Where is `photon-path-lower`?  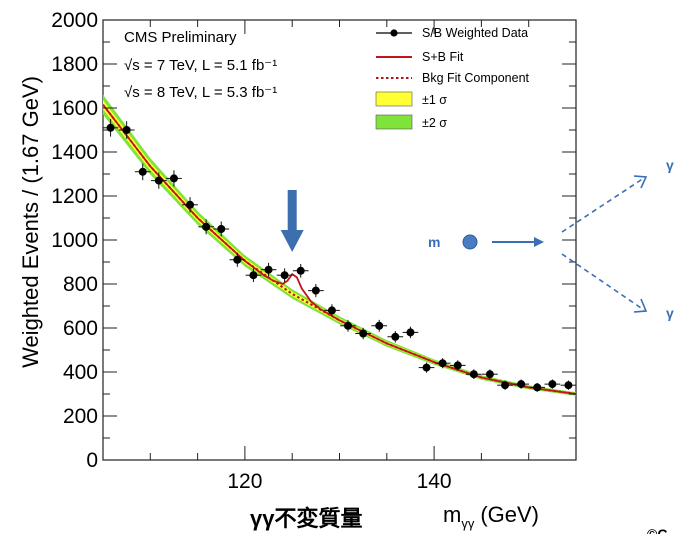 photon-path-lower is located at coordinates (603, 282).